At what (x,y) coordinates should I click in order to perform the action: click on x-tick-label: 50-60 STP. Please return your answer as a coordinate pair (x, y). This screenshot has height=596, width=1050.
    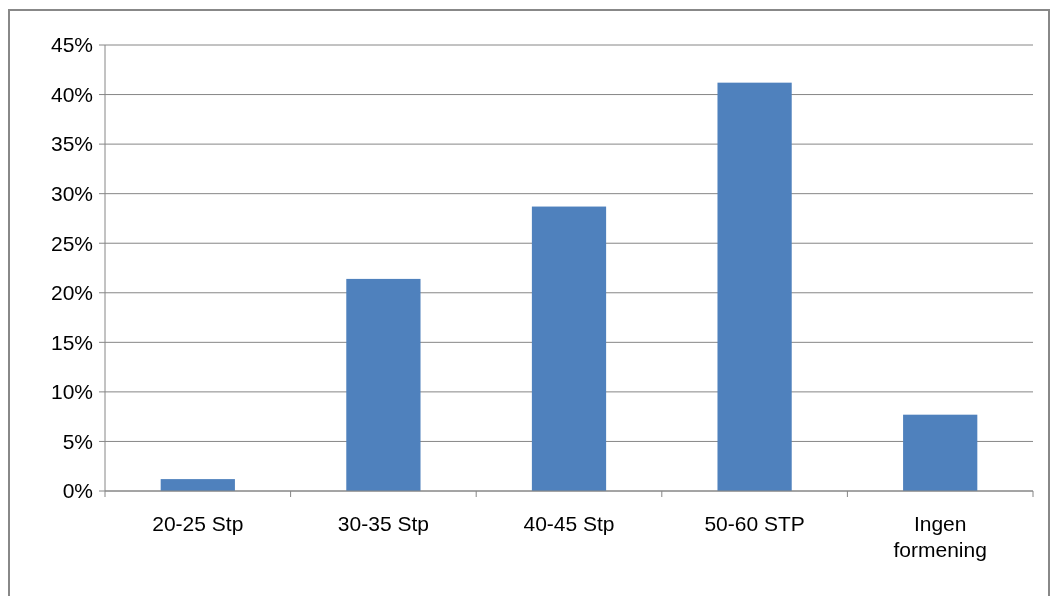
    Looking at the image, I should click on (754, 523).